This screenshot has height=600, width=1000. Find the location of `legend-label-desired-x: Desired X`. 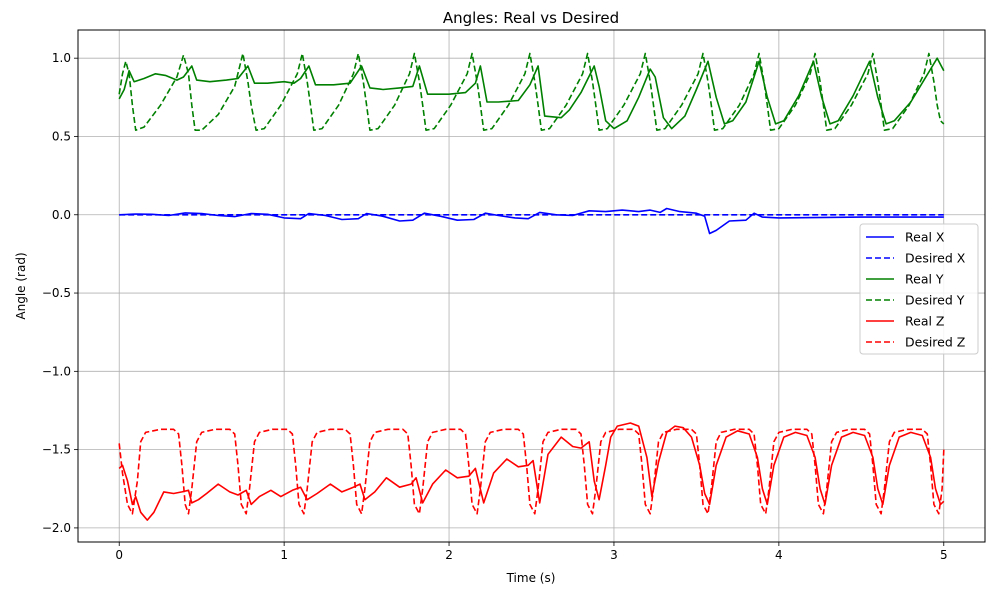

legend-label-desired-x: Desired X is located at coordinates (935, 258).